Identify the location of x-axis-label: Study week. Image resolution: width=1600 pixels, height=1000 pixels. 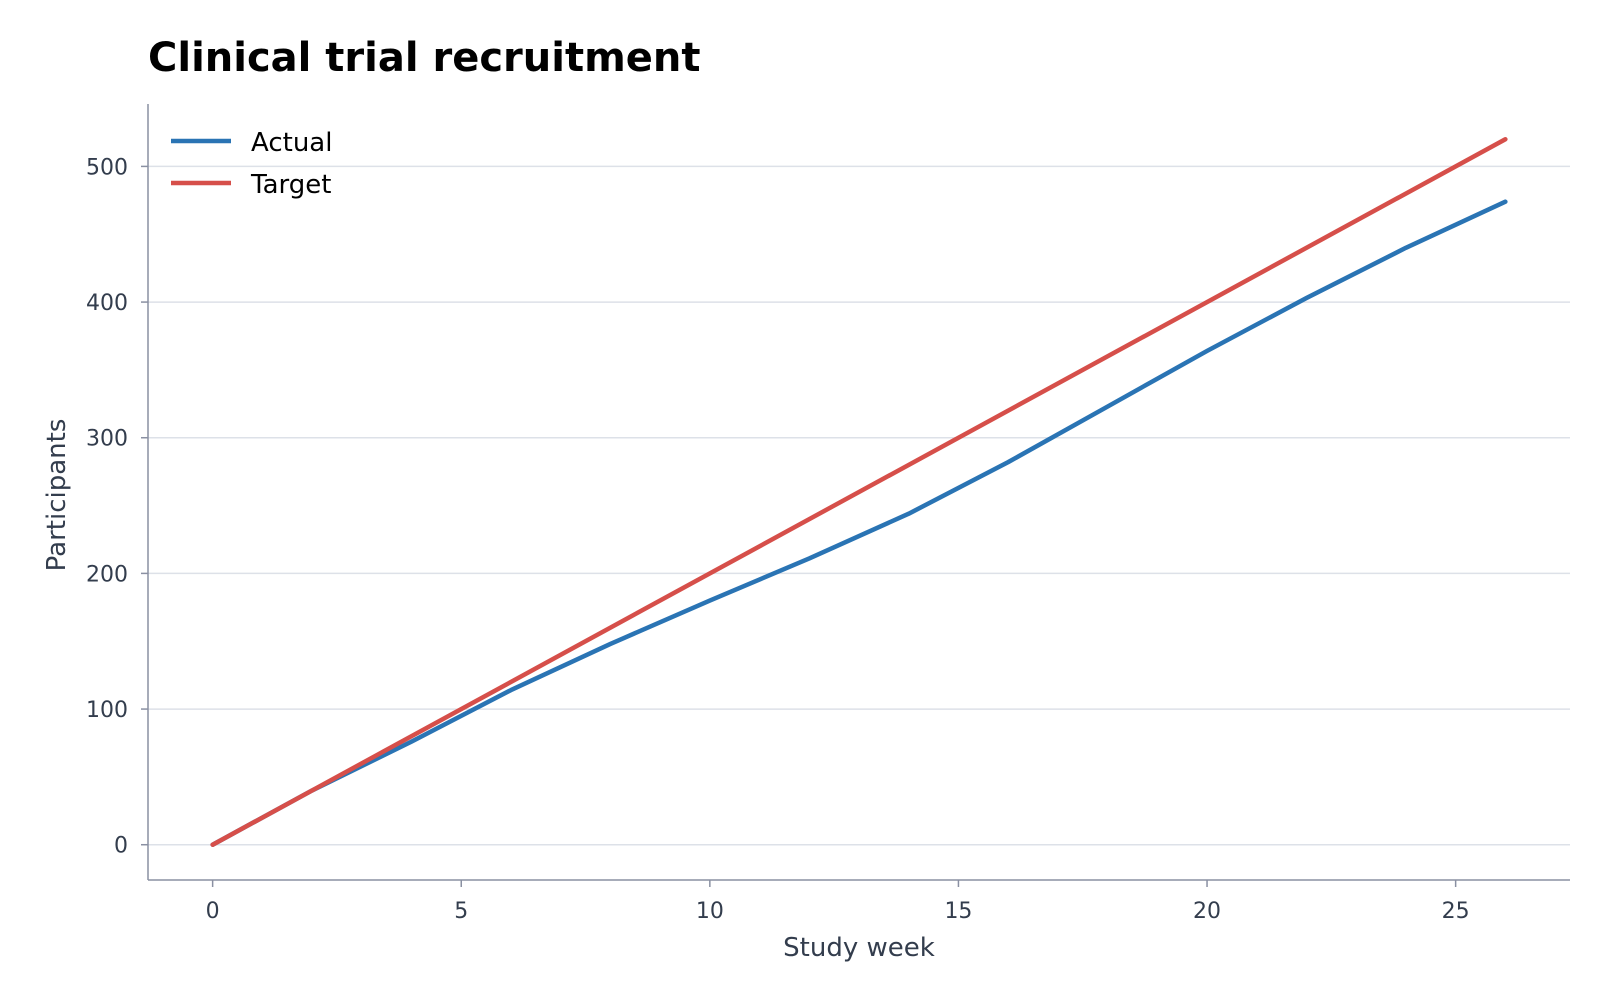
(859, 948).